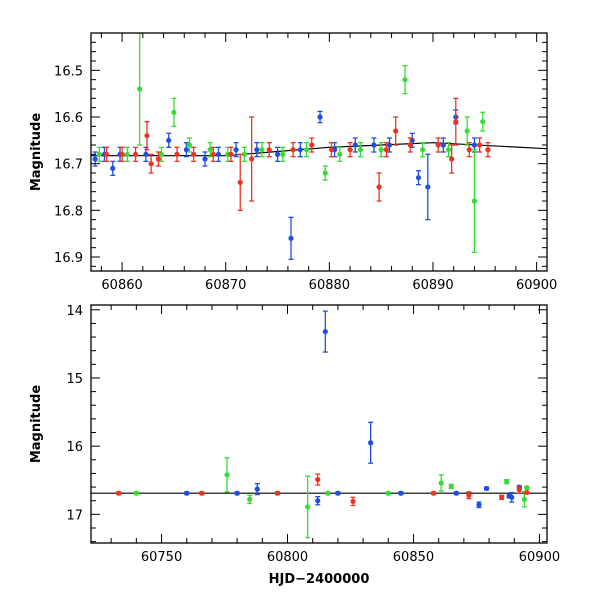  Describe the element at coordinates (68, 71) in the screenshot. I see `y-tick-label: 16.5` at that location.